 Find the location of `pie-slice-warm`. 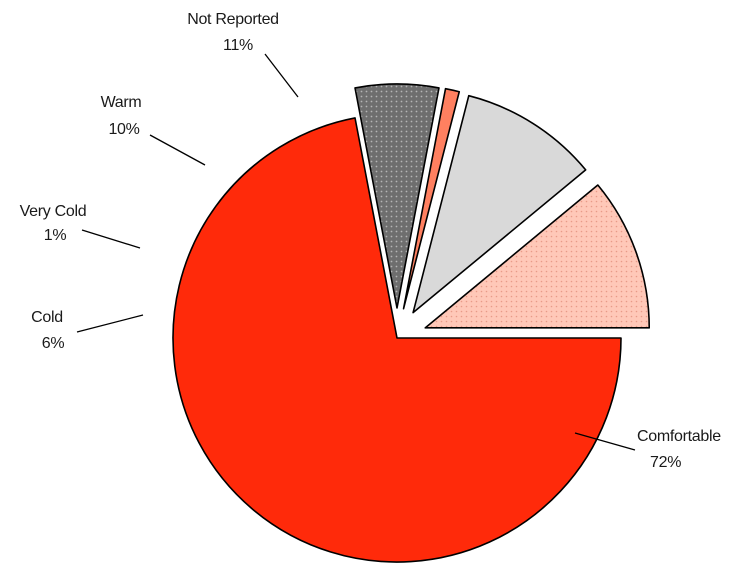

pie-slice-warm is located at coordinates (499, 204).